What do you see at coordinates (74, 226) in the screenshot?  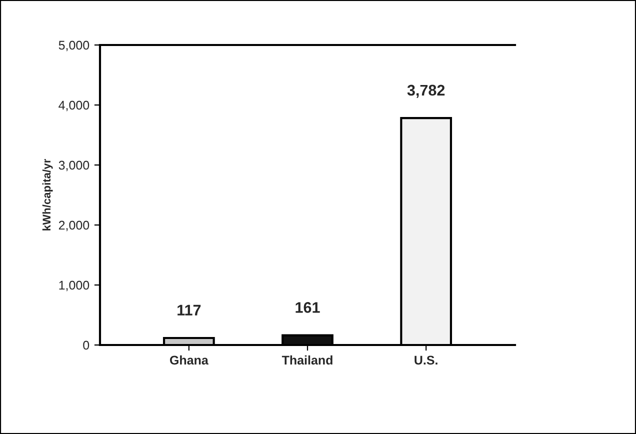 I see `y-tick-label: 2,000` at bounding box center [74, 226].